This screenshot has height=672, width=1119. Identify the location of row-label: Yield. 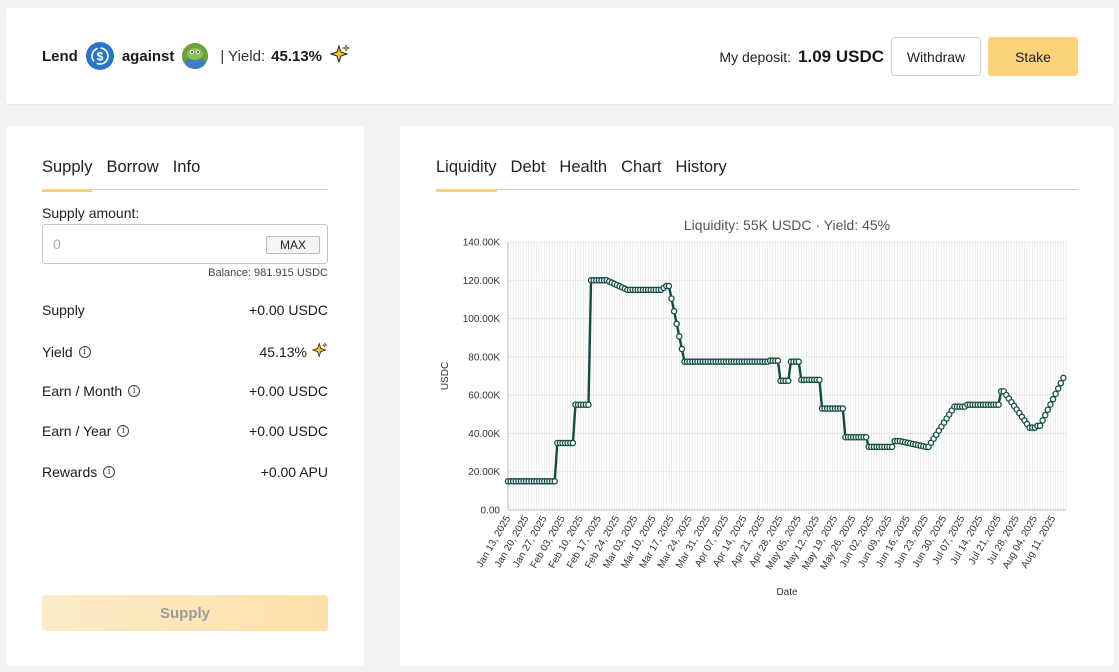
(57, 351).